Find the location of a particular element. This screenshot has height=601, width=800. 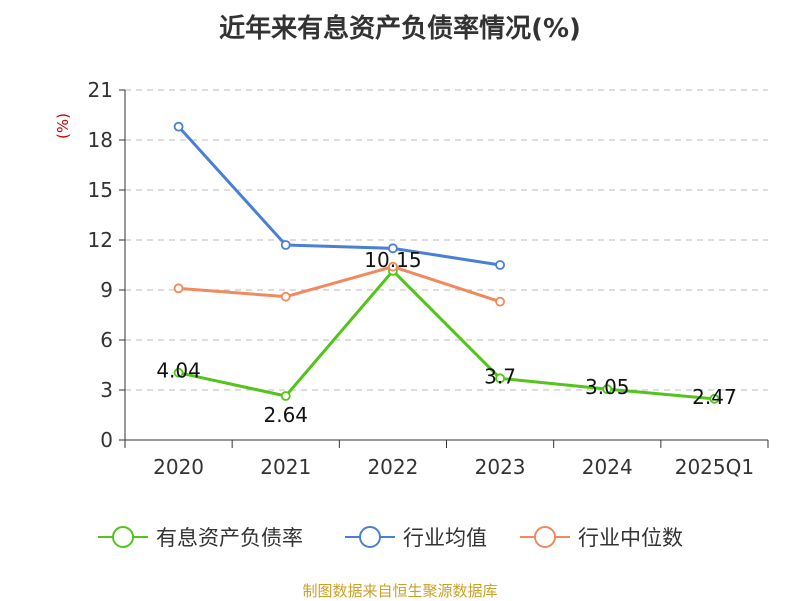

y-tick-label: 15 is located at coordinates (100, 190).